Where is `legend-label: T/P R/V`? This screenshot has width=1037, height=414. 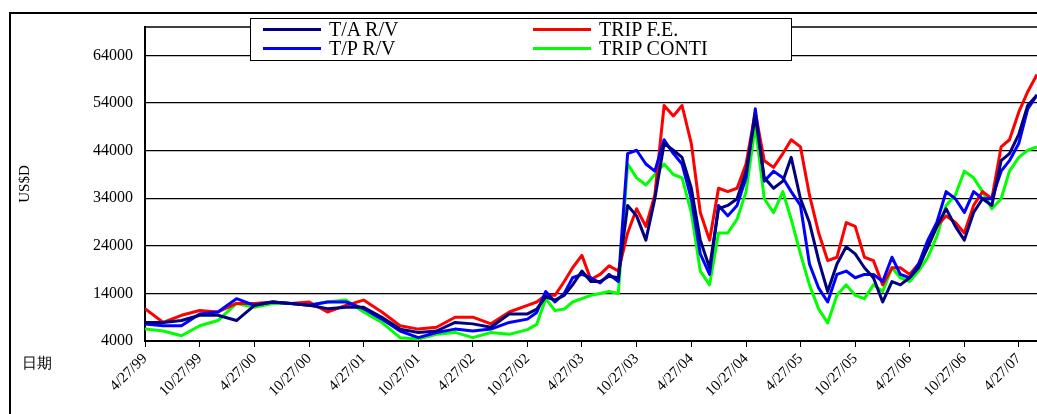 legend-label: T/P R/V is located at coordinates (362, 48).